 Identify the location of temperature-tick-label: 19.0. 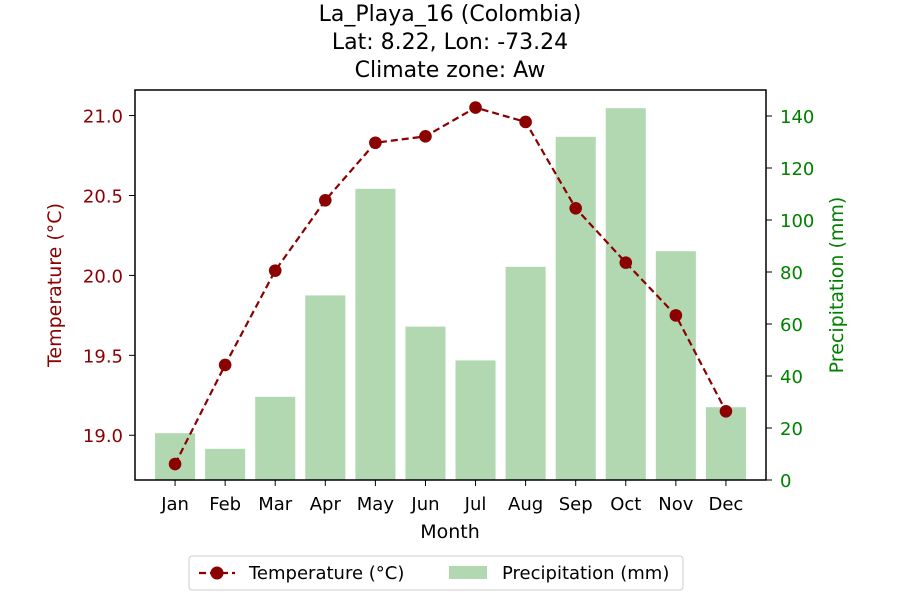
(103, 436).